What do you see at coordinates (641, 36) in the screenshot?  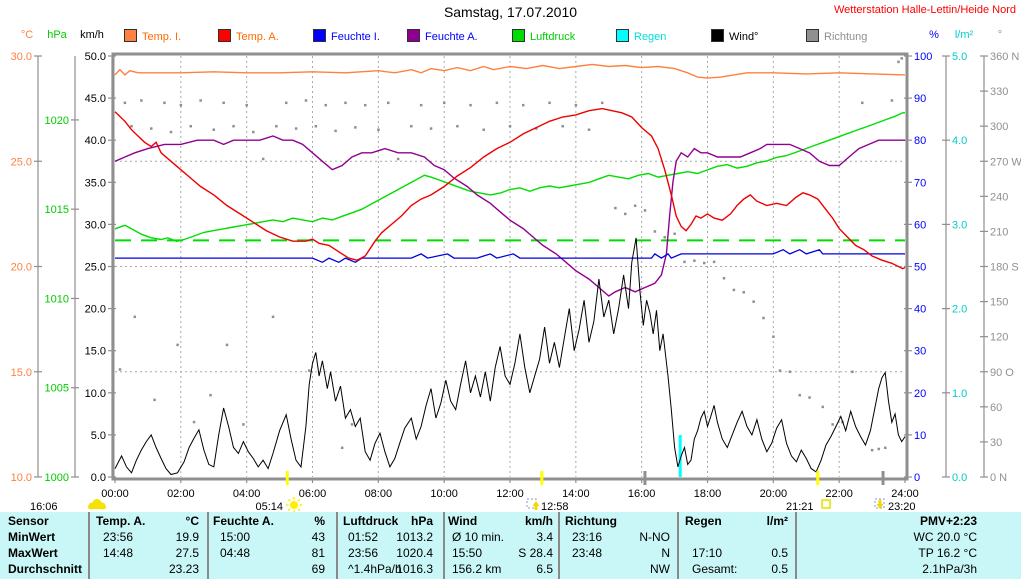 I see `legend-item-regen: Regen` at bounding box center [641, 36].